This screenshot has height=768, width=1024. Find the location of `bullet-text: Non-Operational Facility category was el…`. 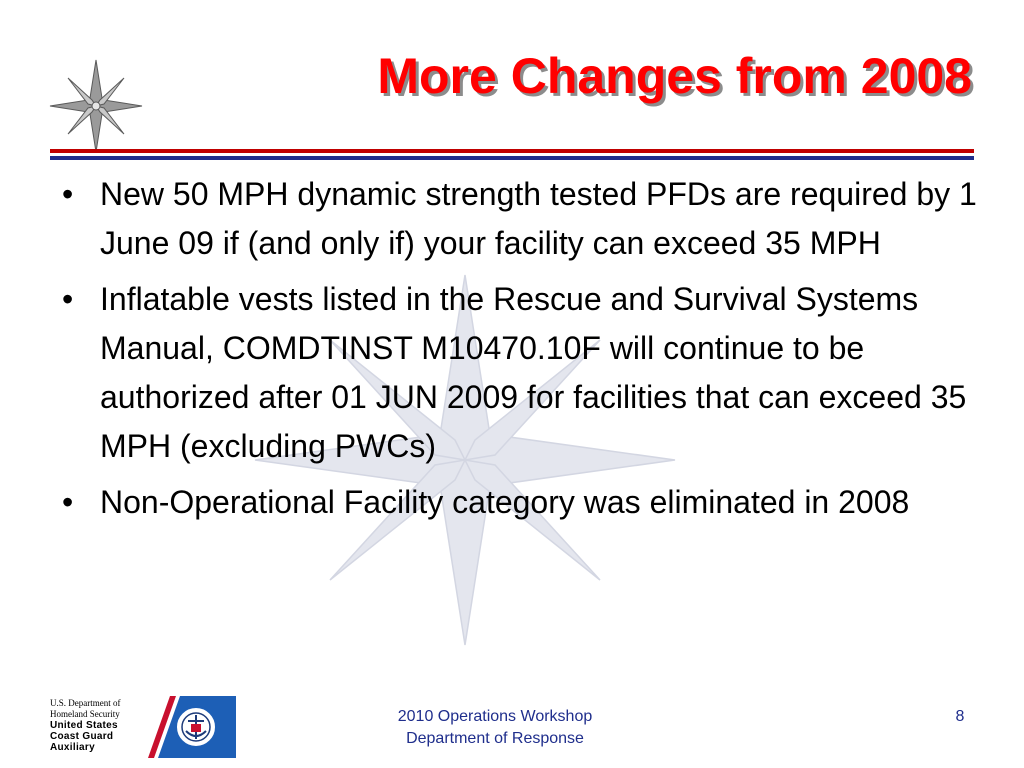

bullet-text: Non-Operational Facility category was el… is located at coordinates (505, 502).